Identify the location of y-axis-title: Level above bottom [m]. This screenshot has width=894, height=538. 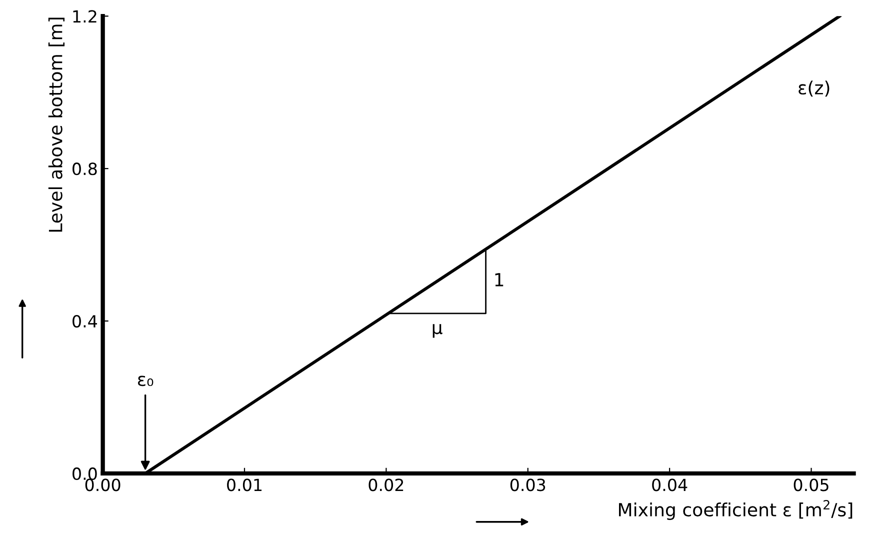
(56, 125).